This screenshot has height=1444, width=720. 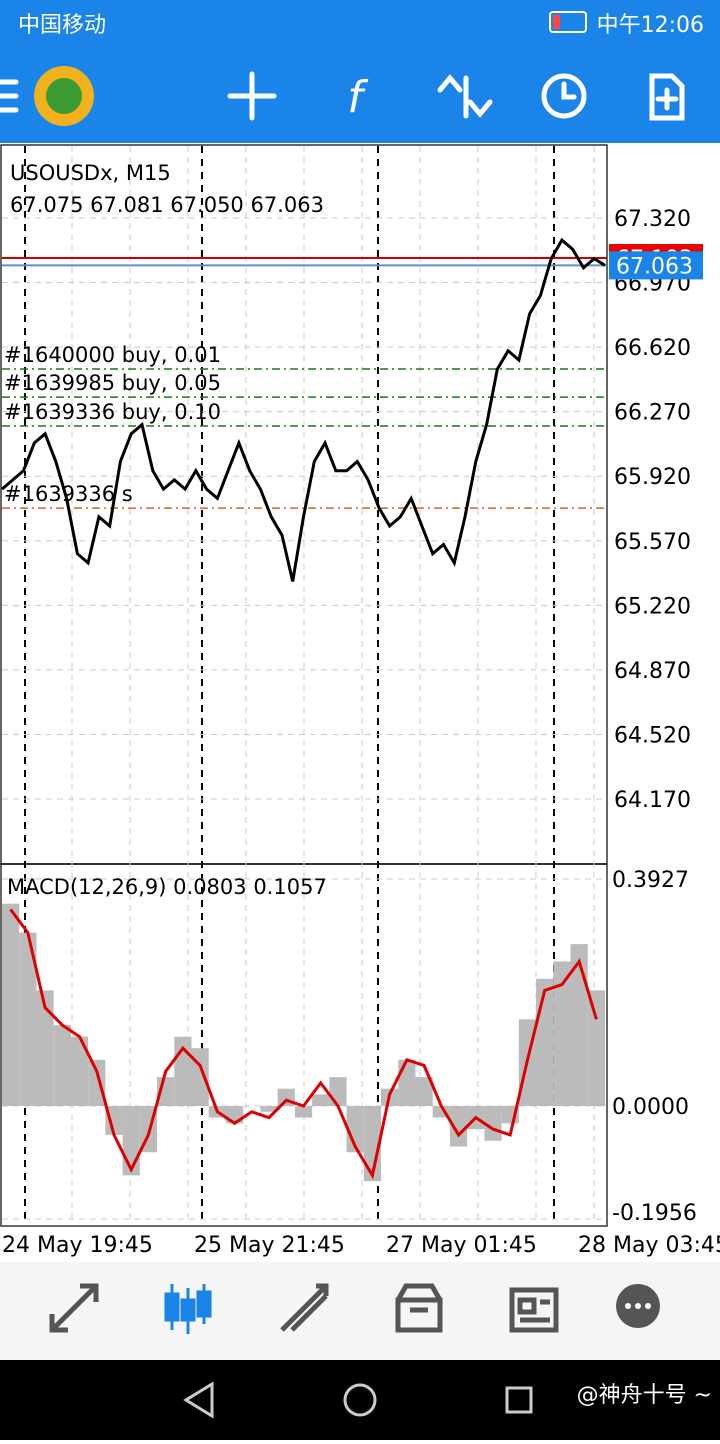 What do you see at coordinates (68, 494) in the screenshot?
I see `order-label: #1639336 s` at bounding box center [68, 494].